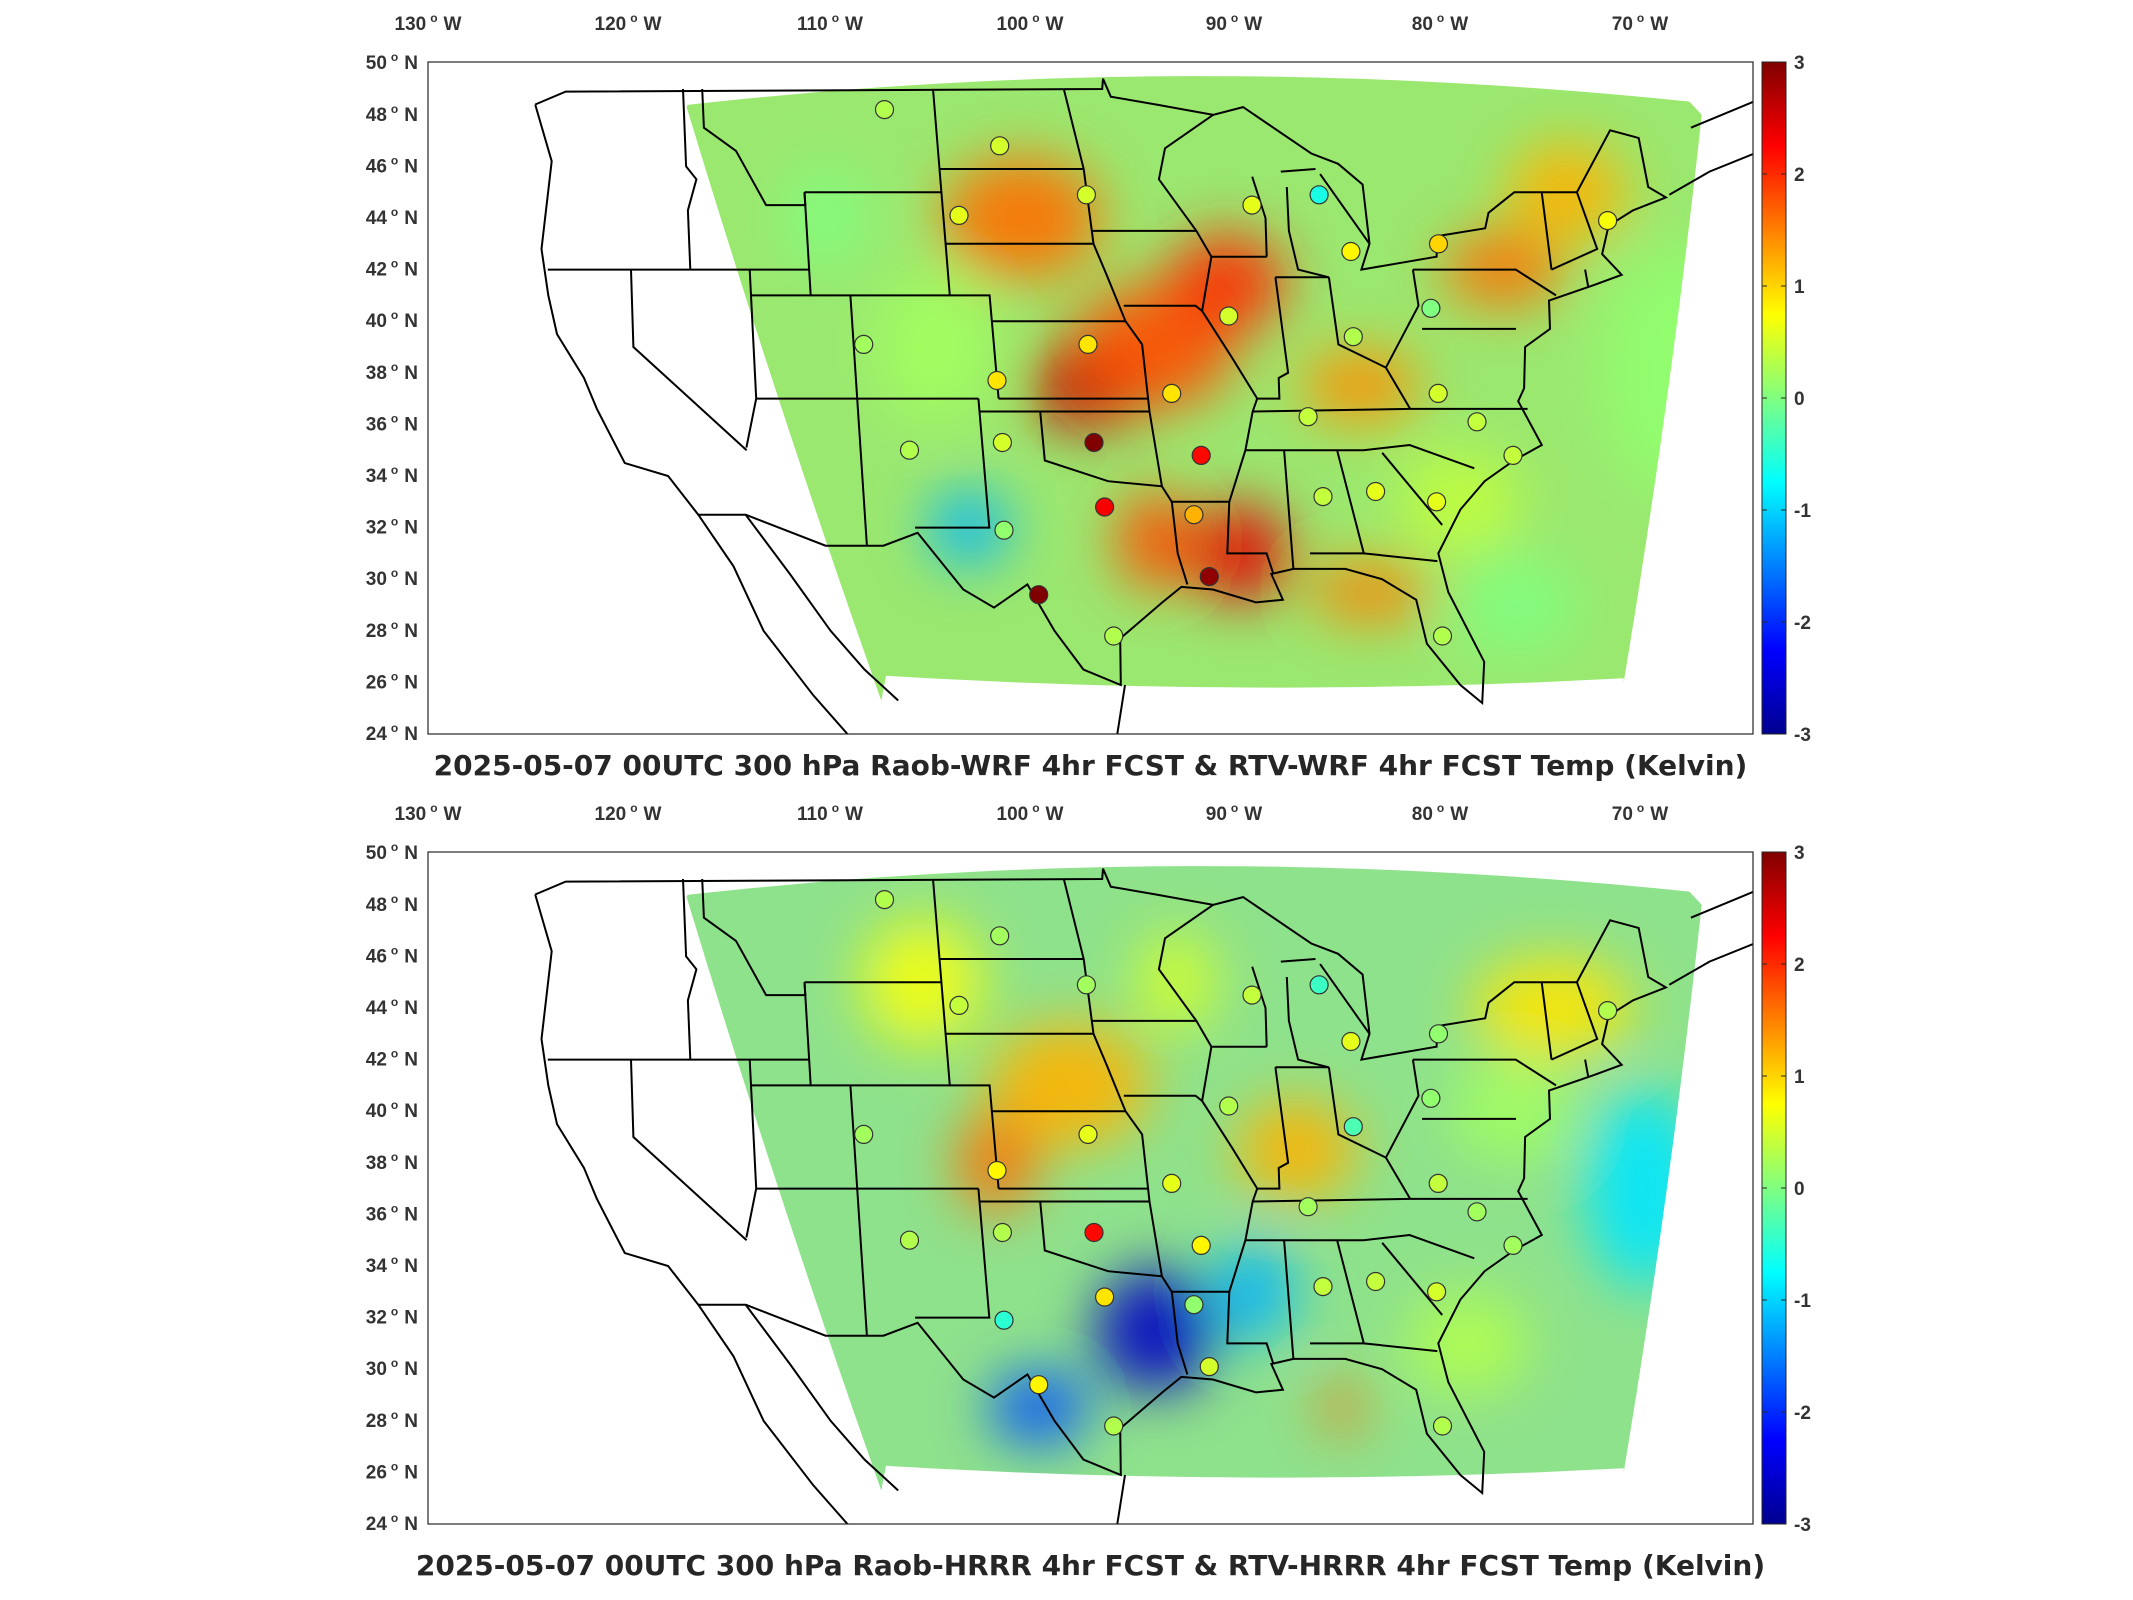 The image size is (2133, 1600). What do you see at coordinates (392, 1059) in the screenshot?
I see `latitude-label: 42 o N` at bounding box center [392, 1059].